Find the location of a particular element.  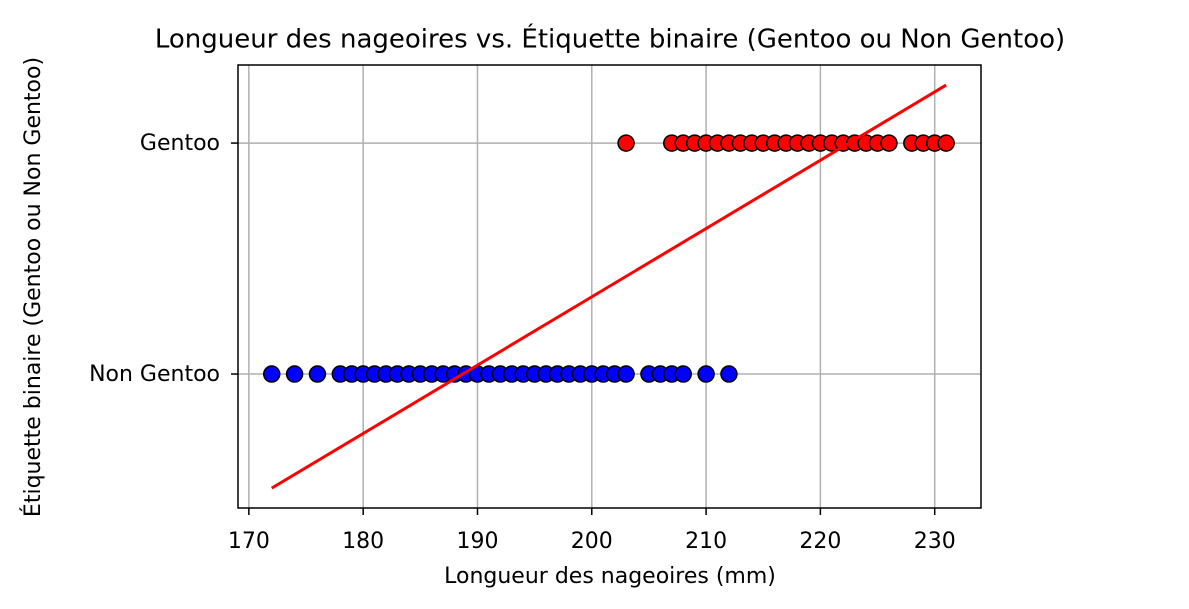

y-tick-label: Gentoo is located at coordinates (180, 143).